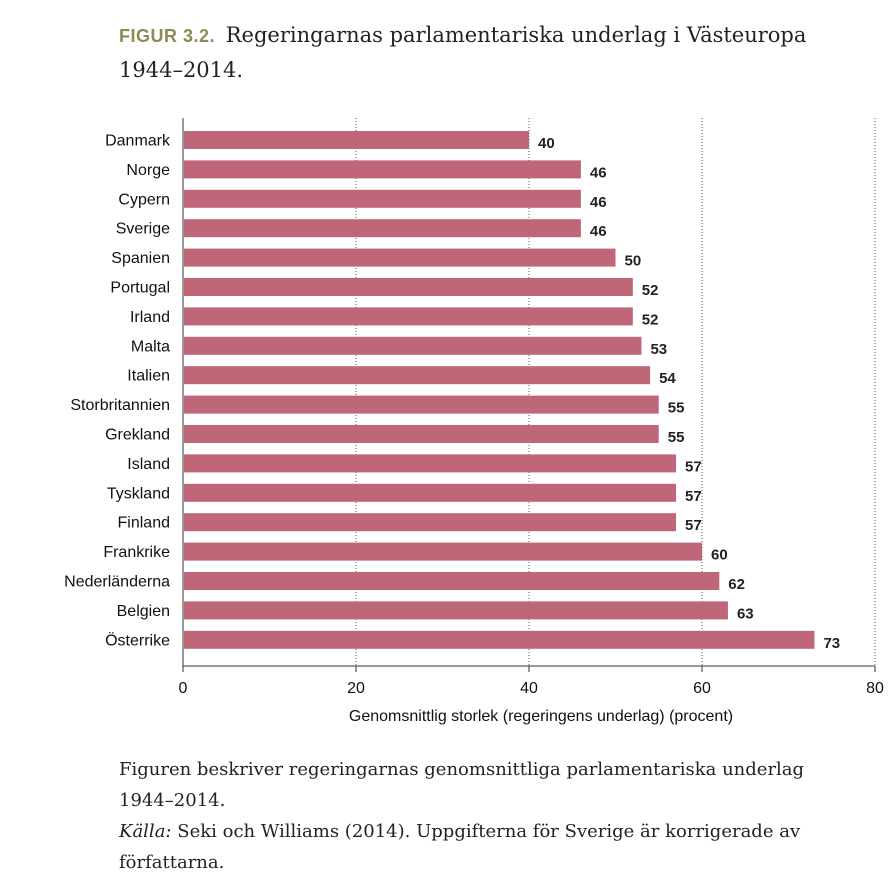 The height and width of the screenshot is (878, 891). What do you see at coordinates (150, 317) in the screenshot?
I see `category-label: Irland` at bounding box center [150, 317].